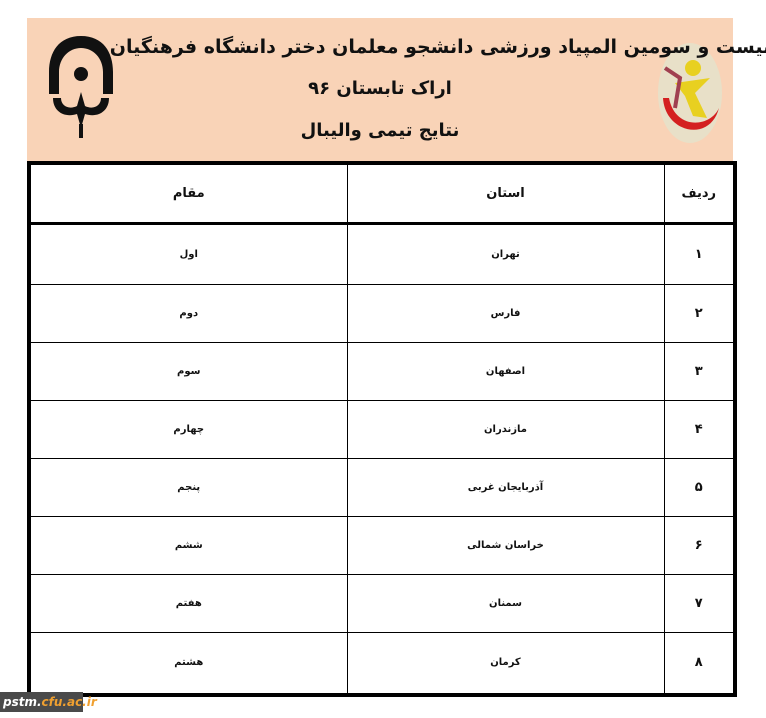 This screenshot has width=766, height=718. I want to click on province-cell: سمنان, so click(505, 603).